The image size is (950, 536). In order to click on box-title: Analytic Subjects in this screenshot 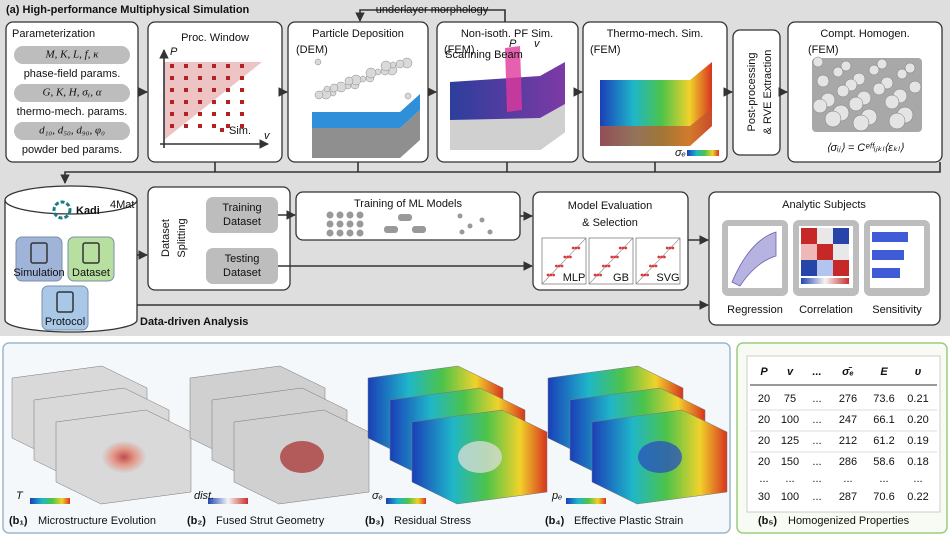, I will do `click(824, 205)`.